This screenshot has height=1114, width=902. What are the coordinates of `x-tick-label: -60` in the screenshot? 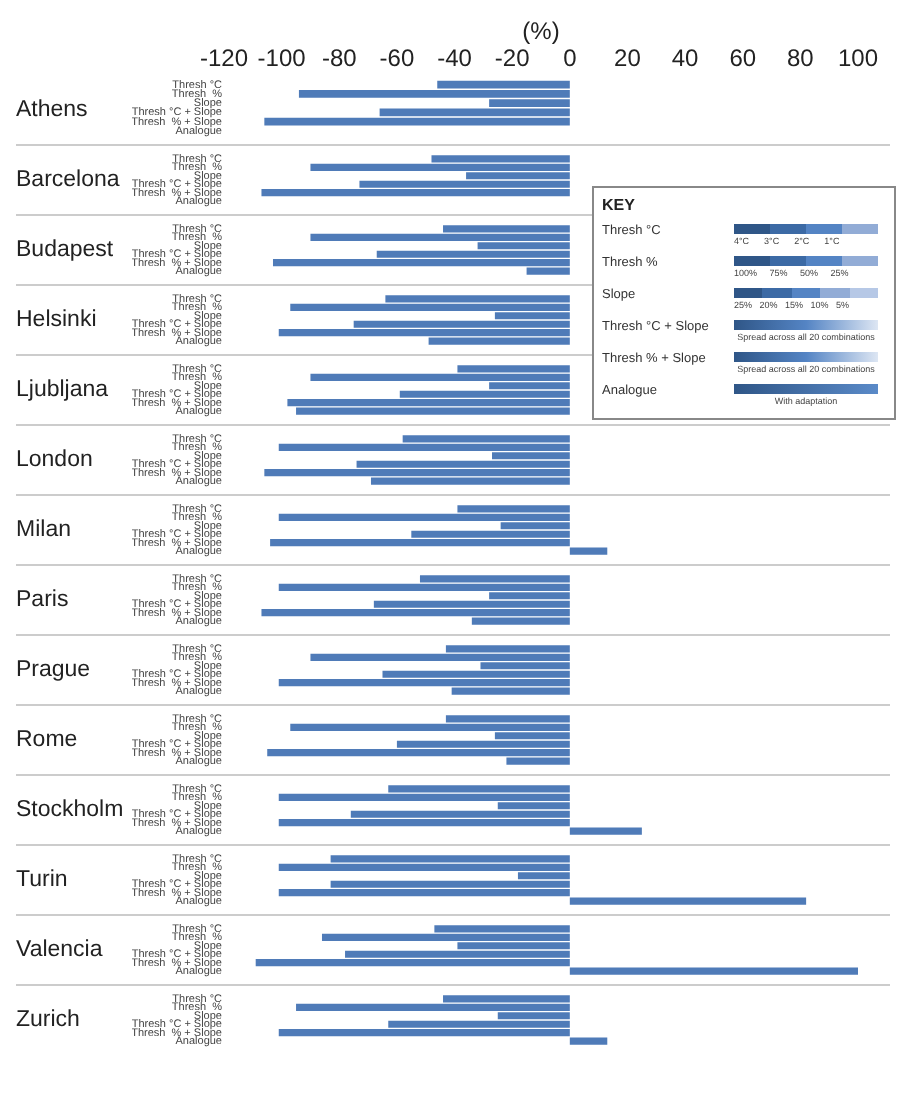 It's located at (397, 58).